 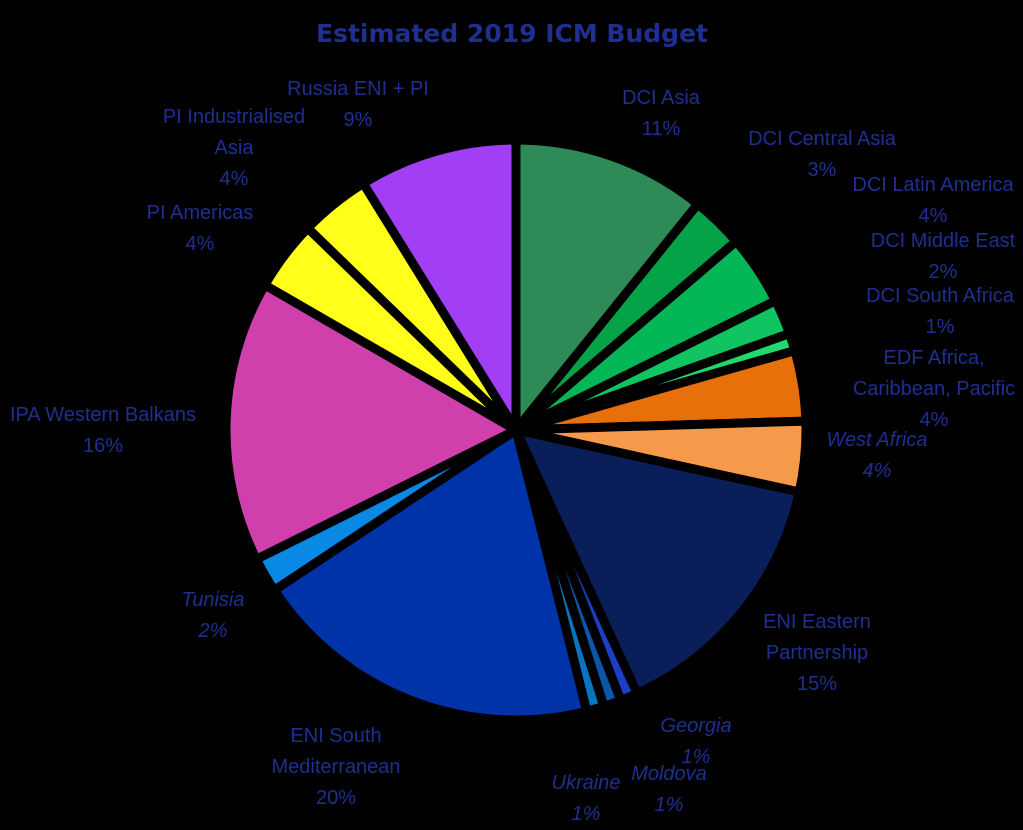 I want to click on pie-label-ukraine: Ukraine 1%, so click(x=586, y=798).